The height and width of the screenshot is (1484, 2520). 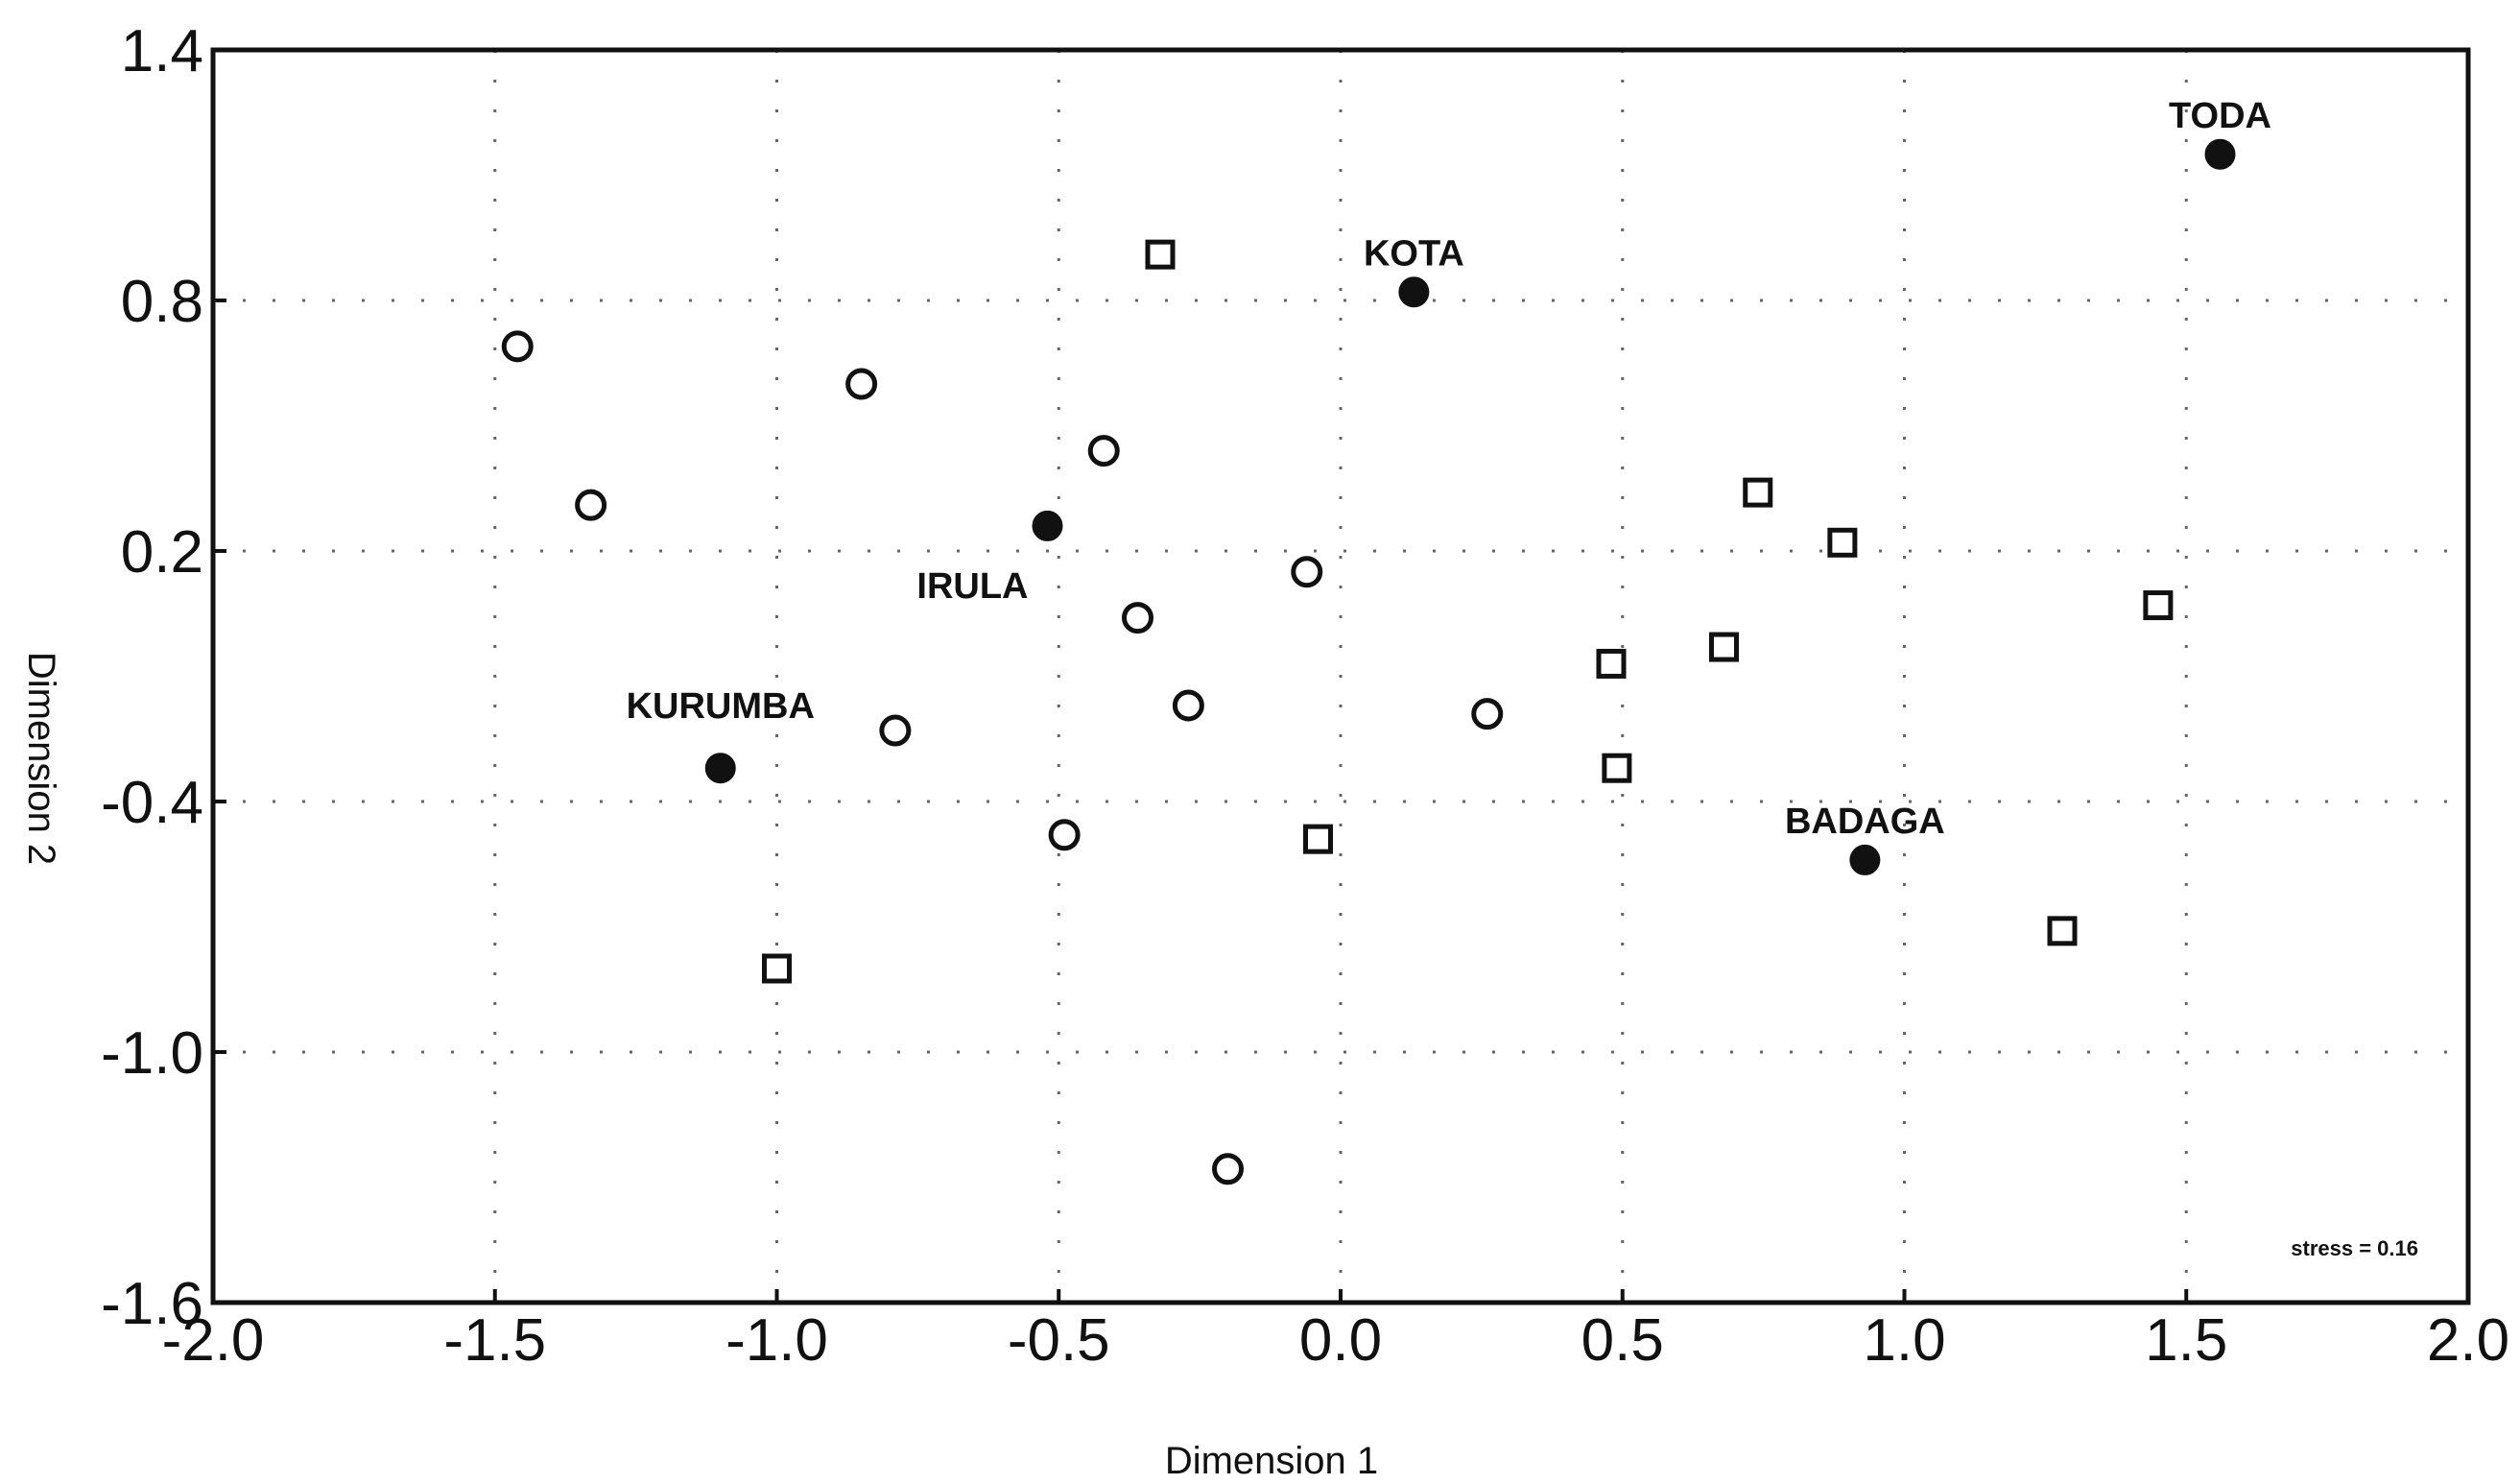 What do you see at coordinates (152, 803) in the screenshot?
I see `y-tick-label: -0.4` at bounding box center [152, 803].